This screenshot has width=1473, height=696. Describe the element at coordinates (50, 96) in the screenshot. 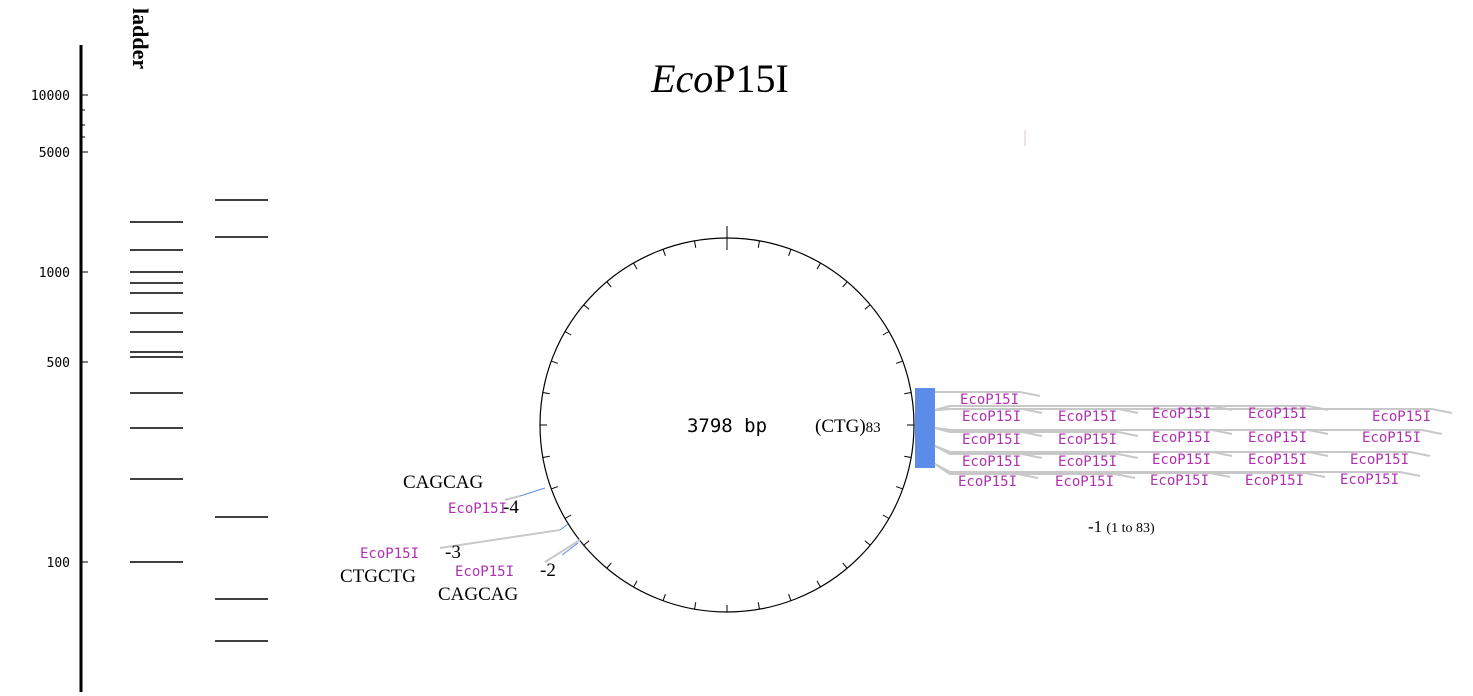

I see `tick-label: 10000` at that location.